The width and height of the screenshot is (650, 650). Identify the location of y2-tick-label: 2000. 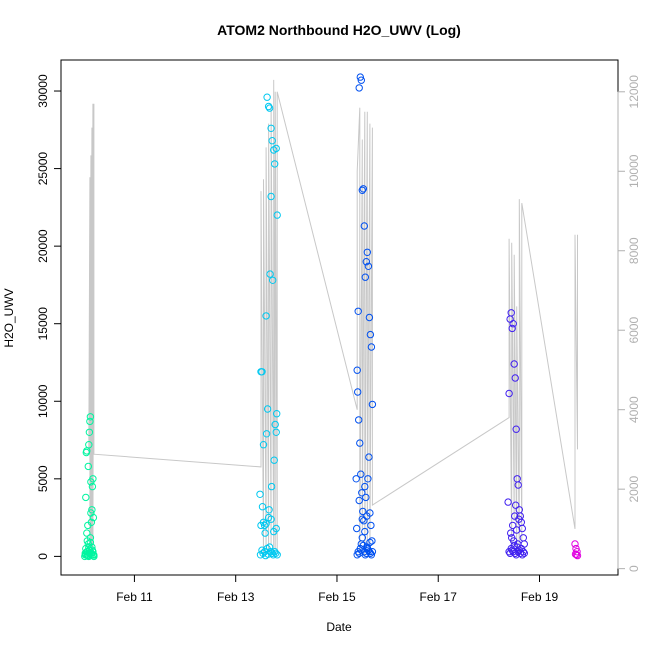
(634, 488).